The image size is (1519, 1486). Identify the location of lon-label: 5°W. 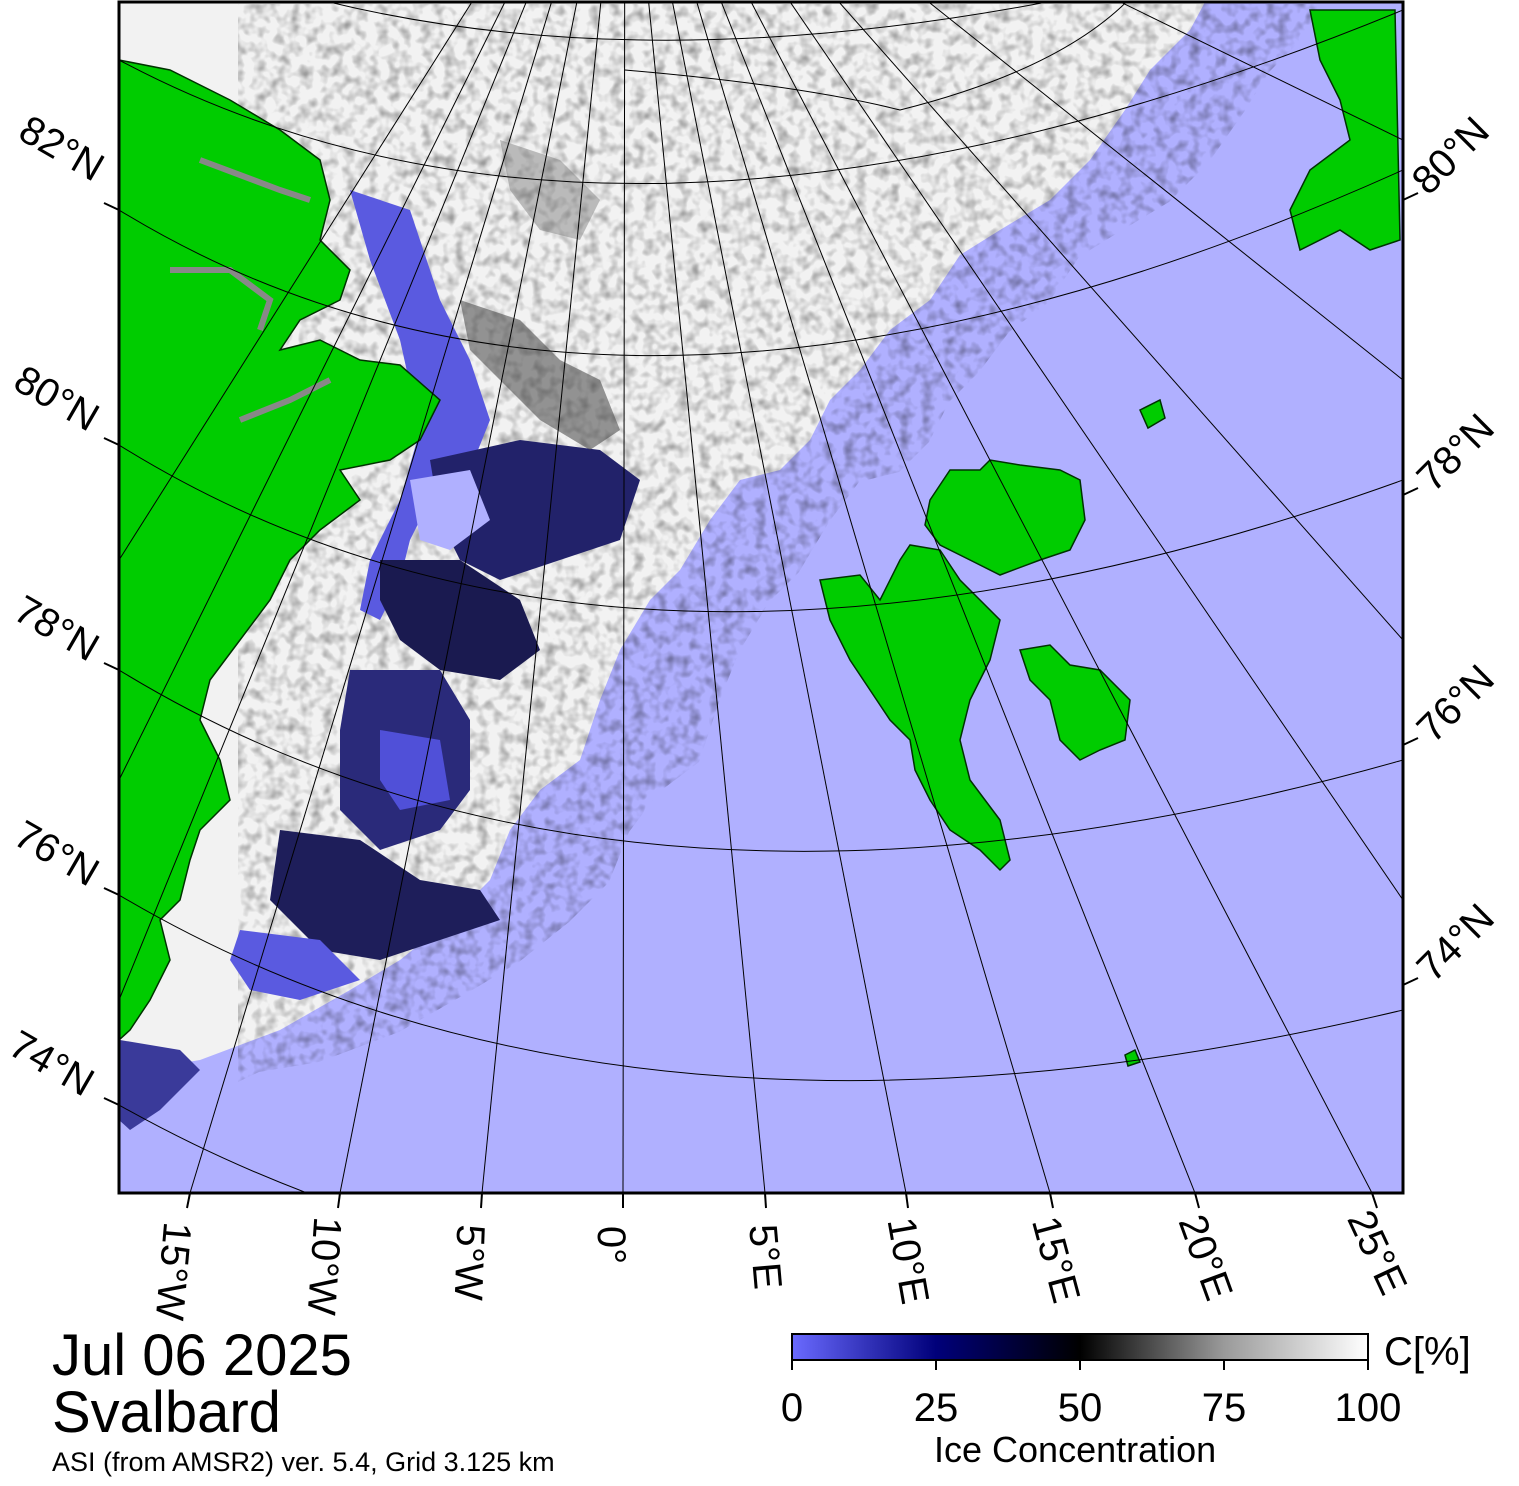
(469, 1263).